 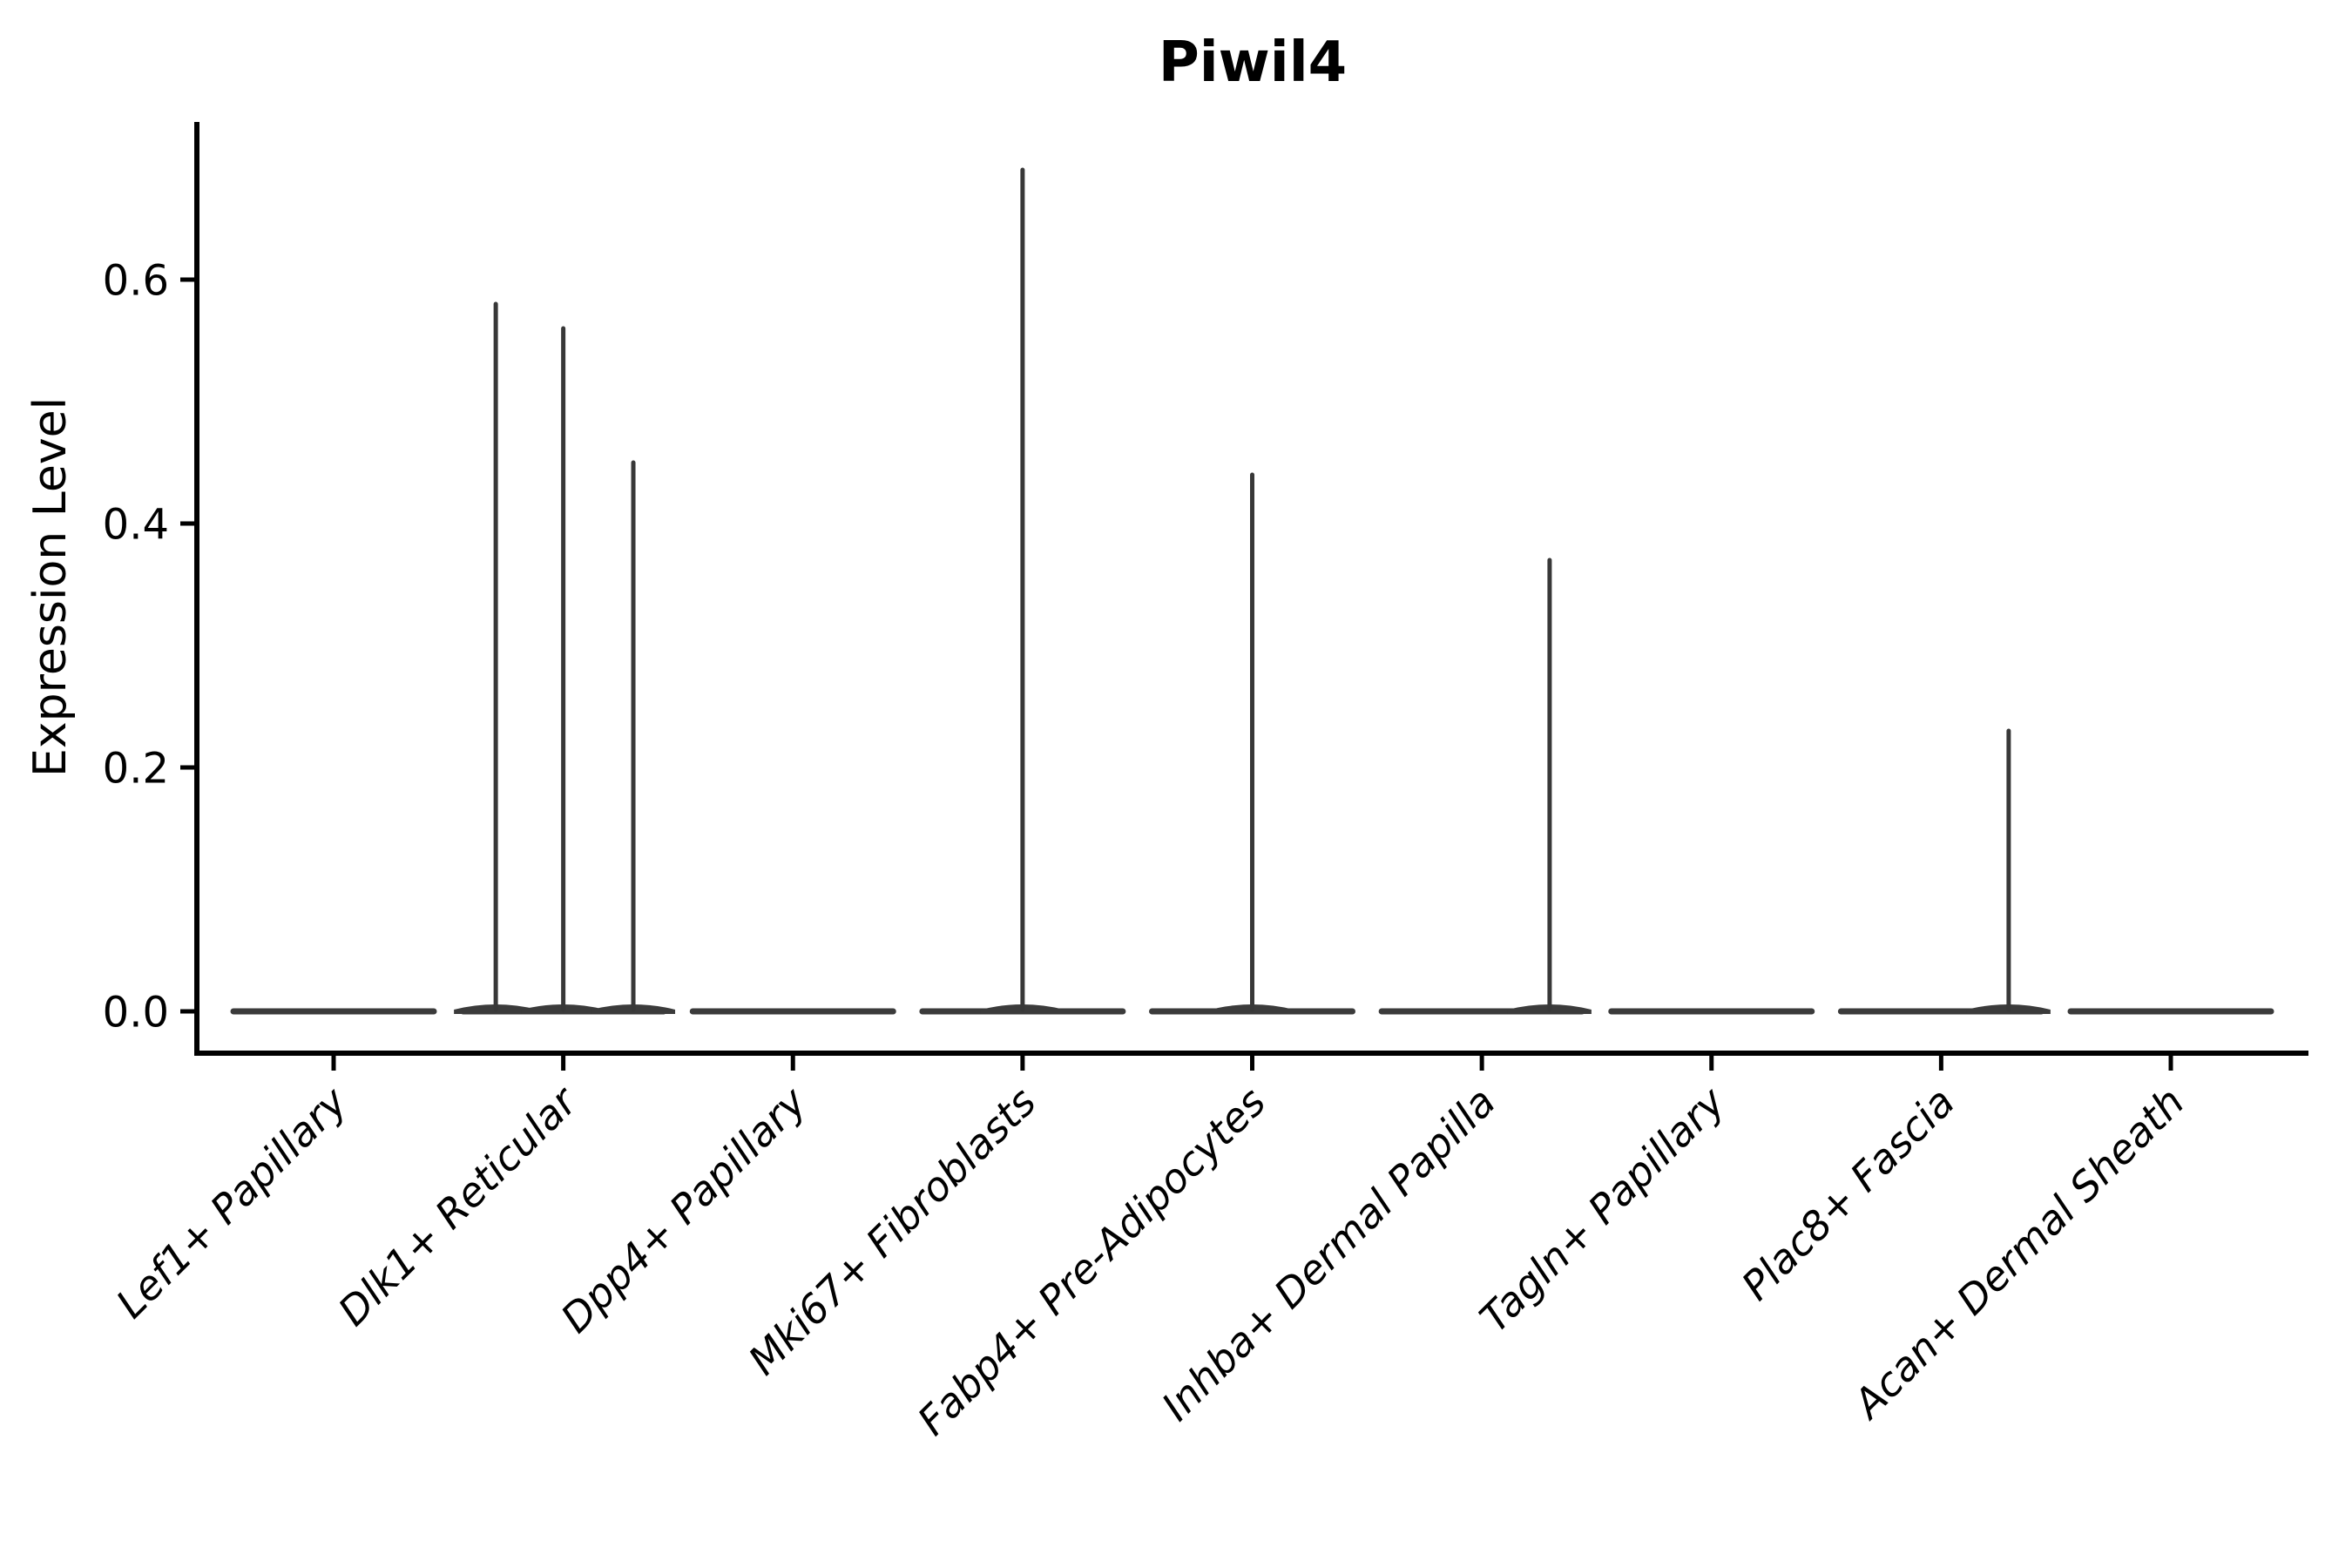 What do you see at coordinates (1602, 1210) in the screenshot?
I see `x-tick-label: Tagln+ Papillary` at bounding box center [1602, 1210].